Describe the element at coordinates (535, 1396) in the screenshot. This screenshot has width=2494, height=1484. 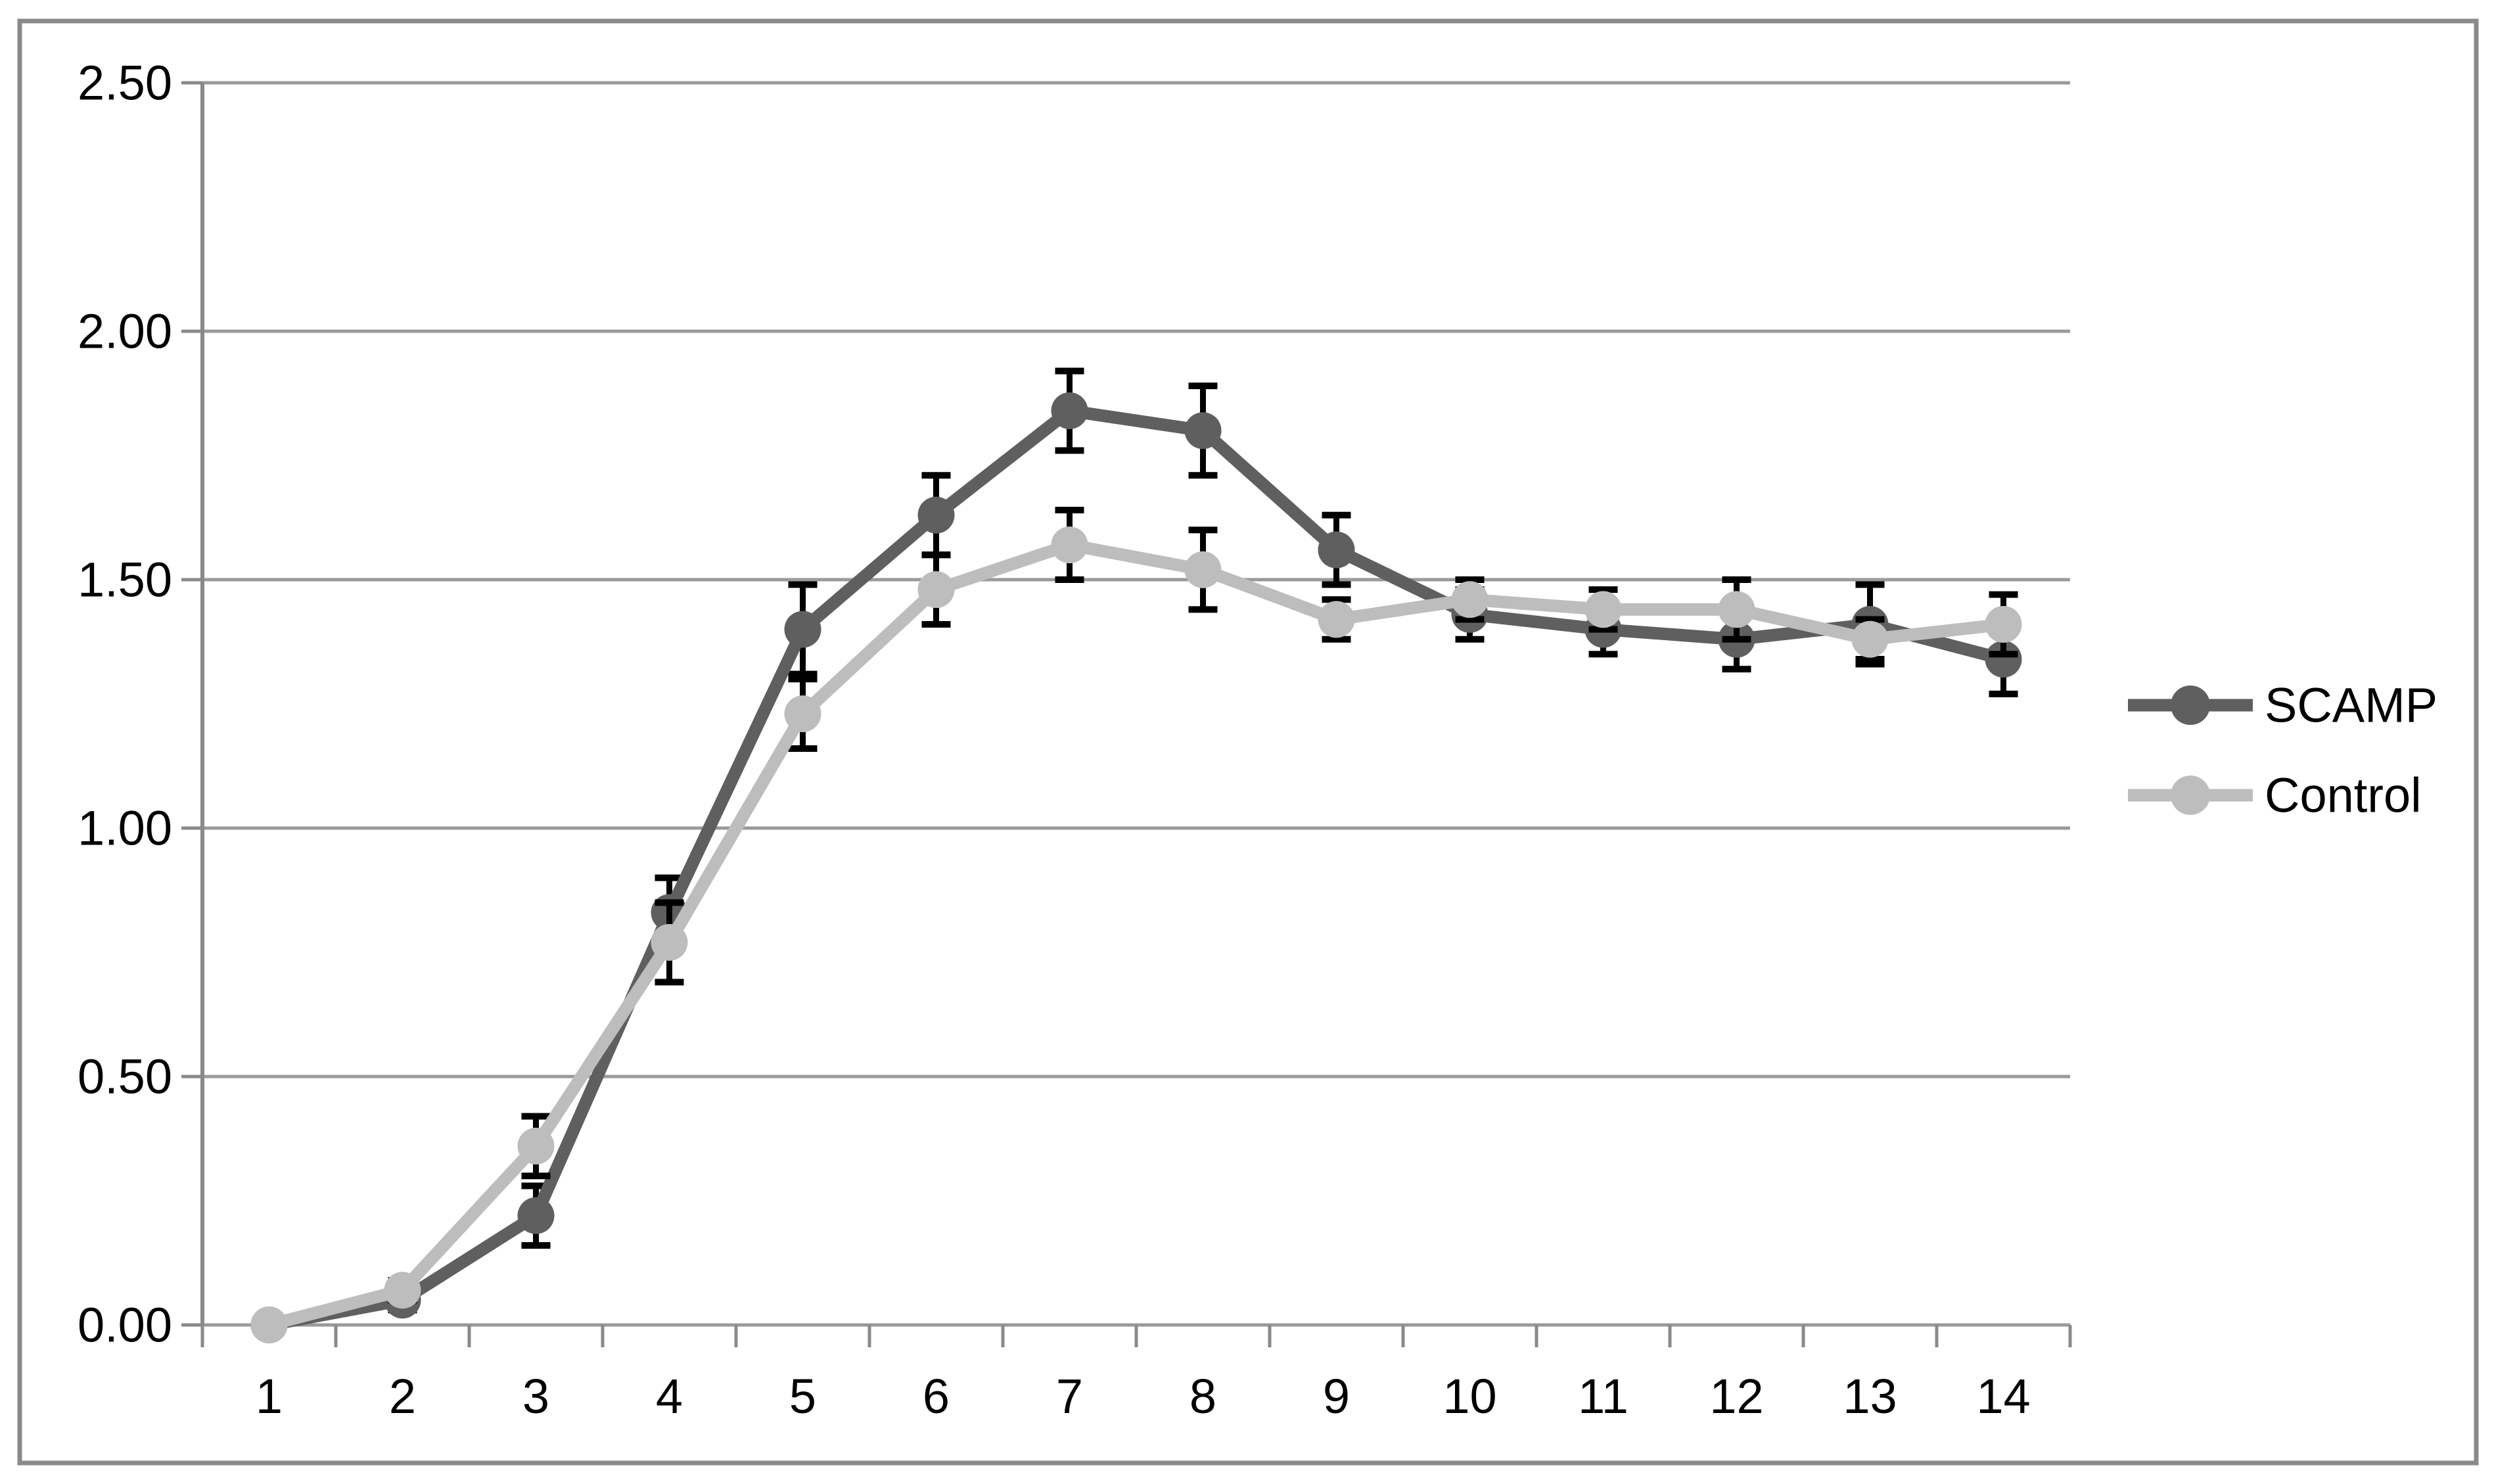
I see `x-tick-label: 3` at that location.